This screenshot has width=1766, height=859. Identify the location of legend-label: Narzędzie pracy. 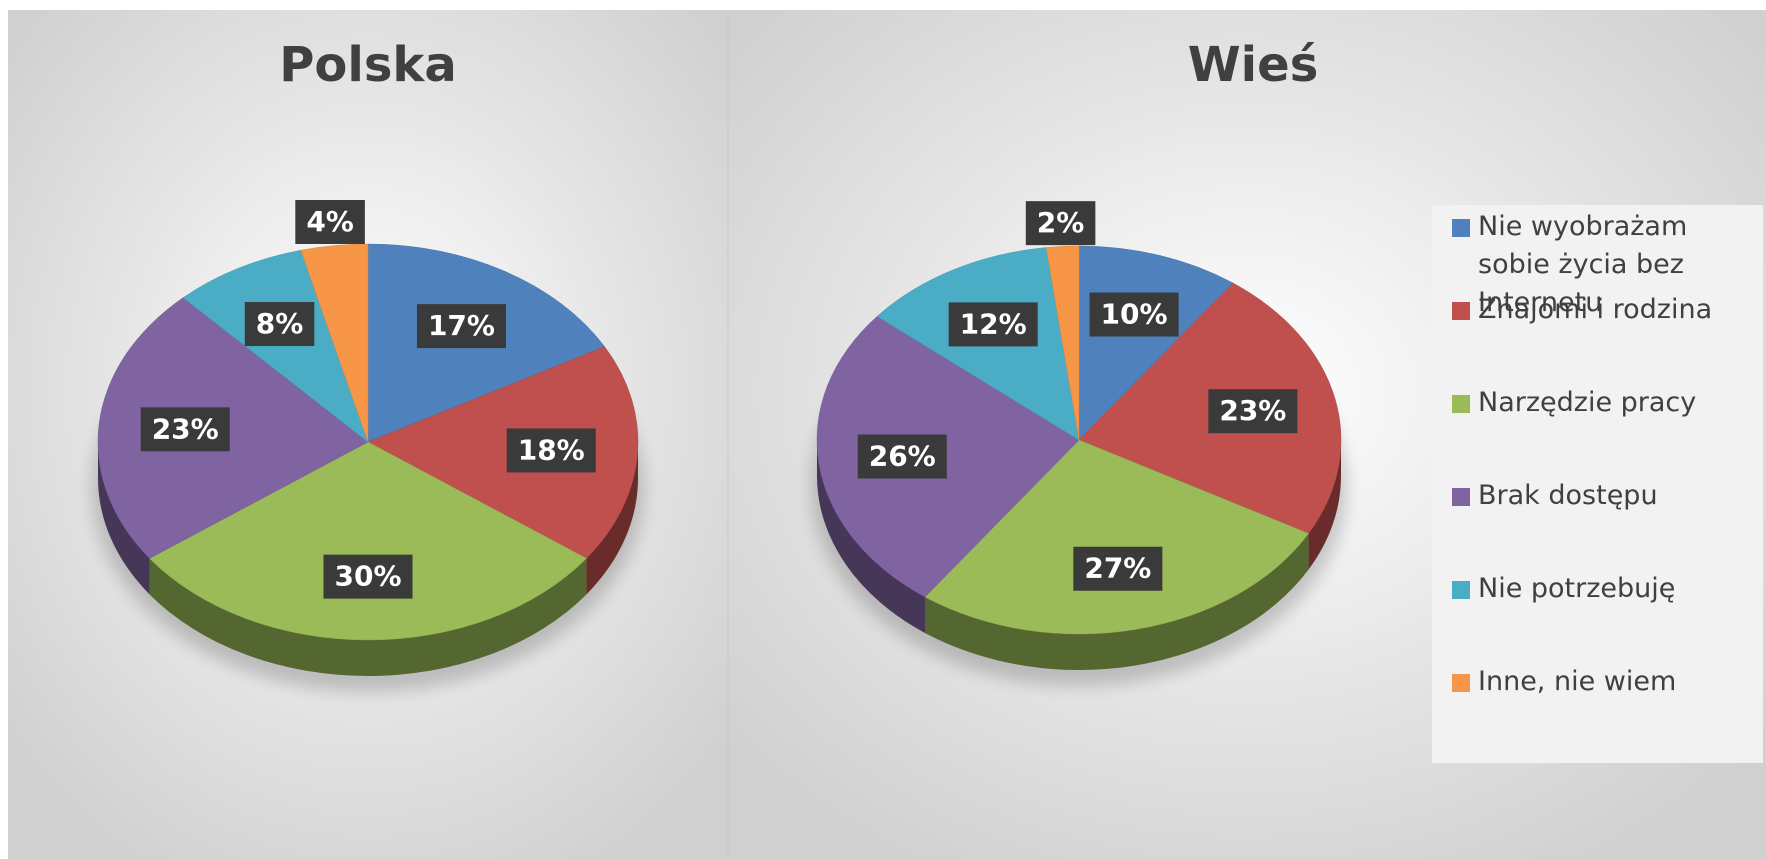
(1587, 402).